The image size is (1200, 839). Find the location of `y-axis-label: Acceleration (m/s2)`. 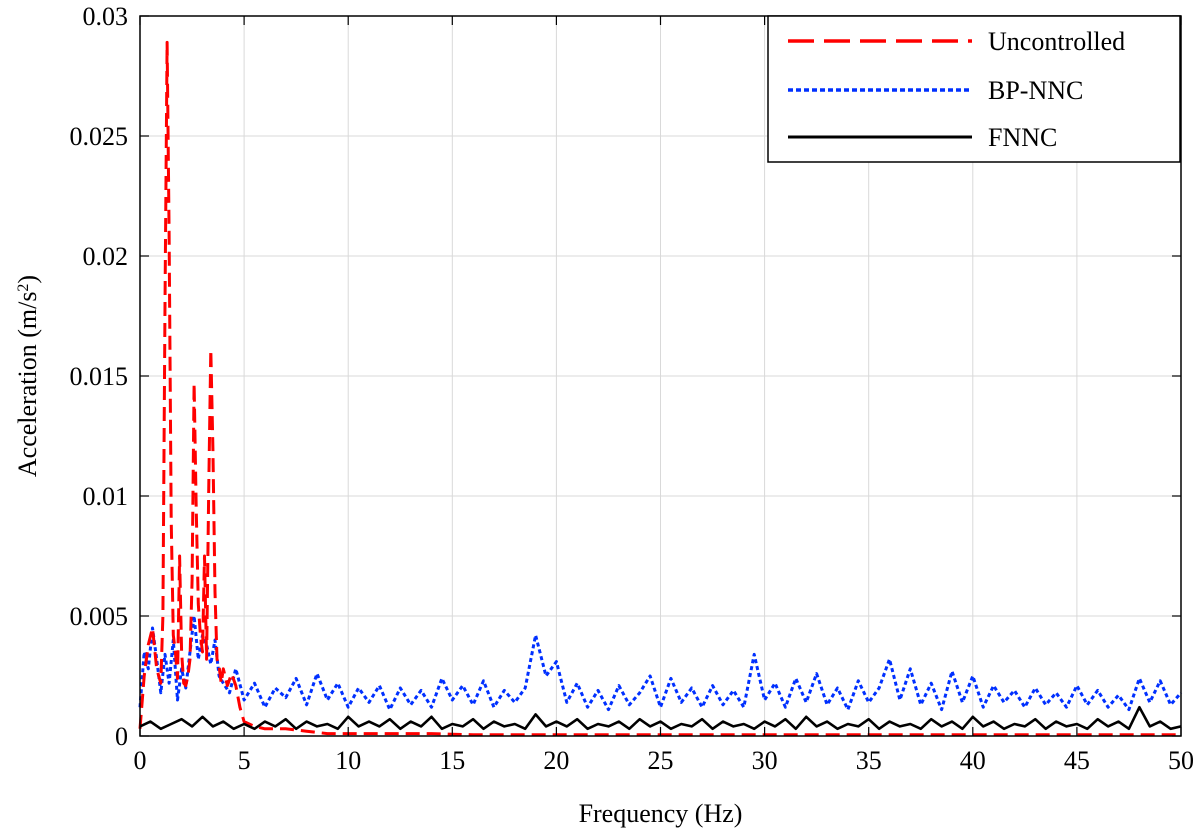

y-axis-label: Acceleration (m/s2) is located at coordinates (27, 376).